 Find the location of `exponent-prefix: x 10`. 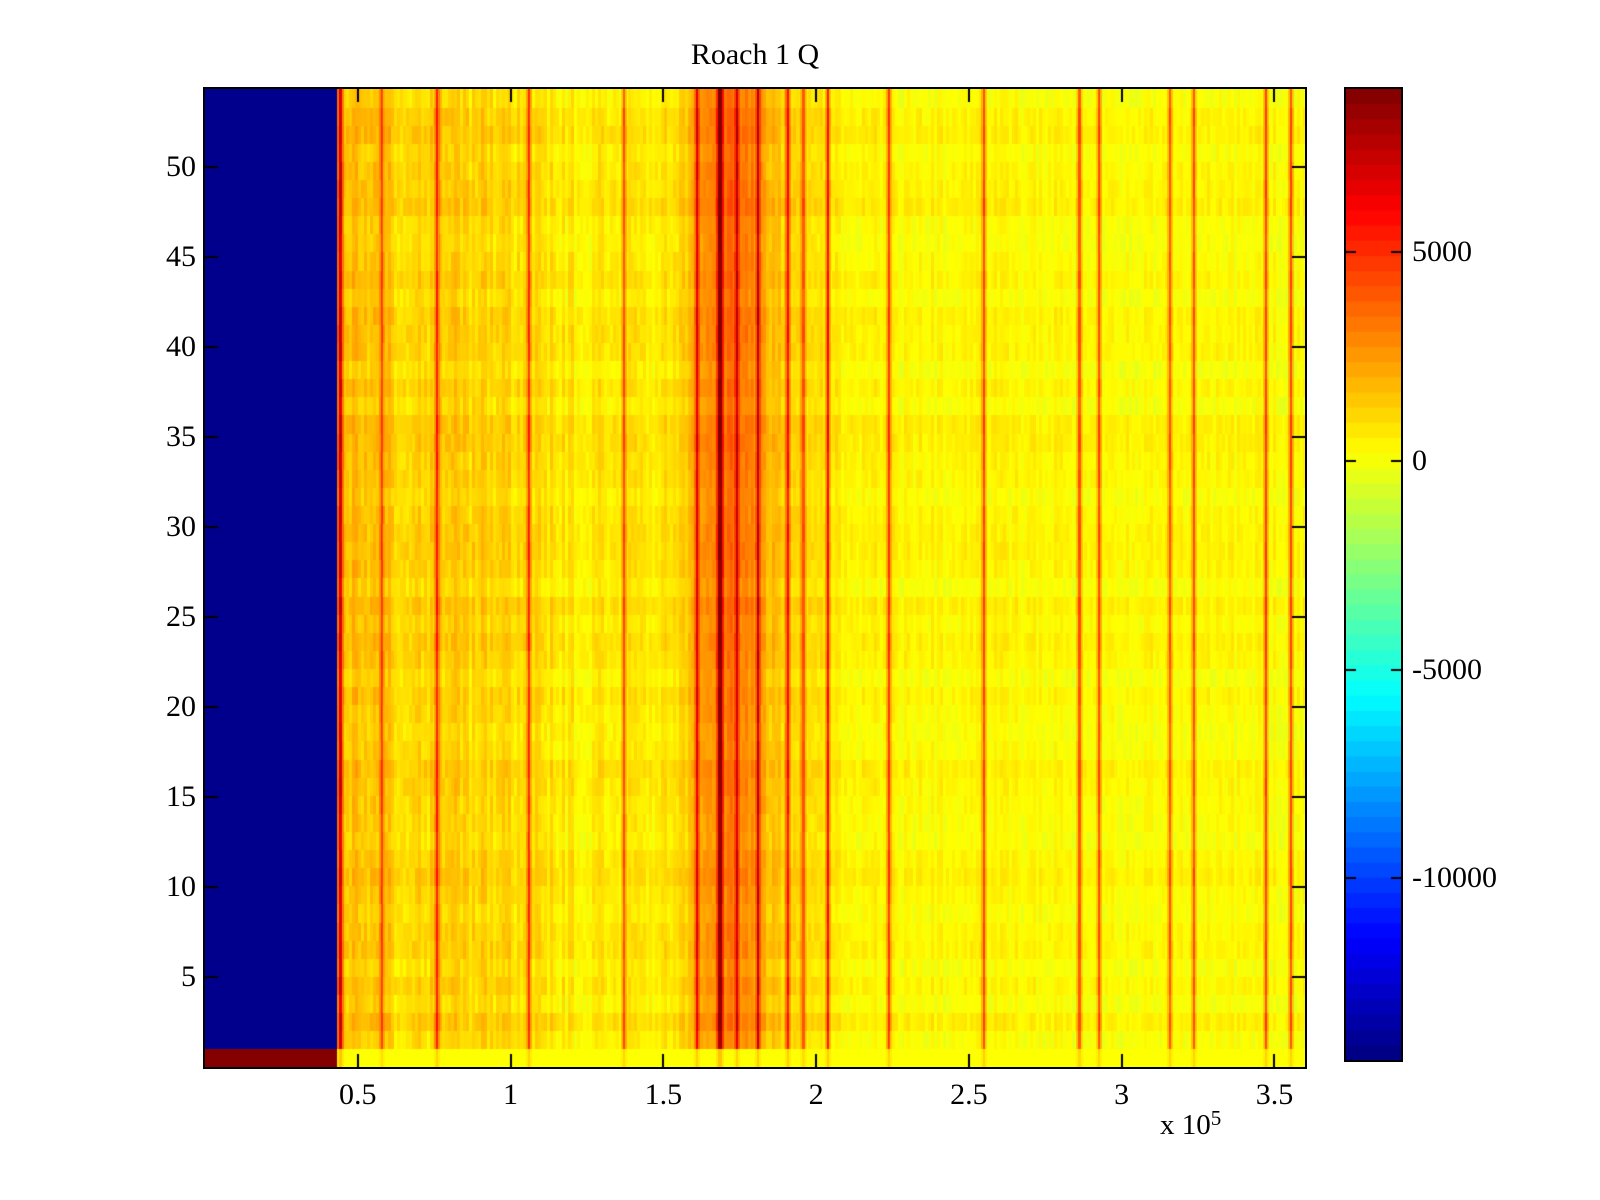

exponent-prefix: x 10 is located at coordinates (1185, 1125).